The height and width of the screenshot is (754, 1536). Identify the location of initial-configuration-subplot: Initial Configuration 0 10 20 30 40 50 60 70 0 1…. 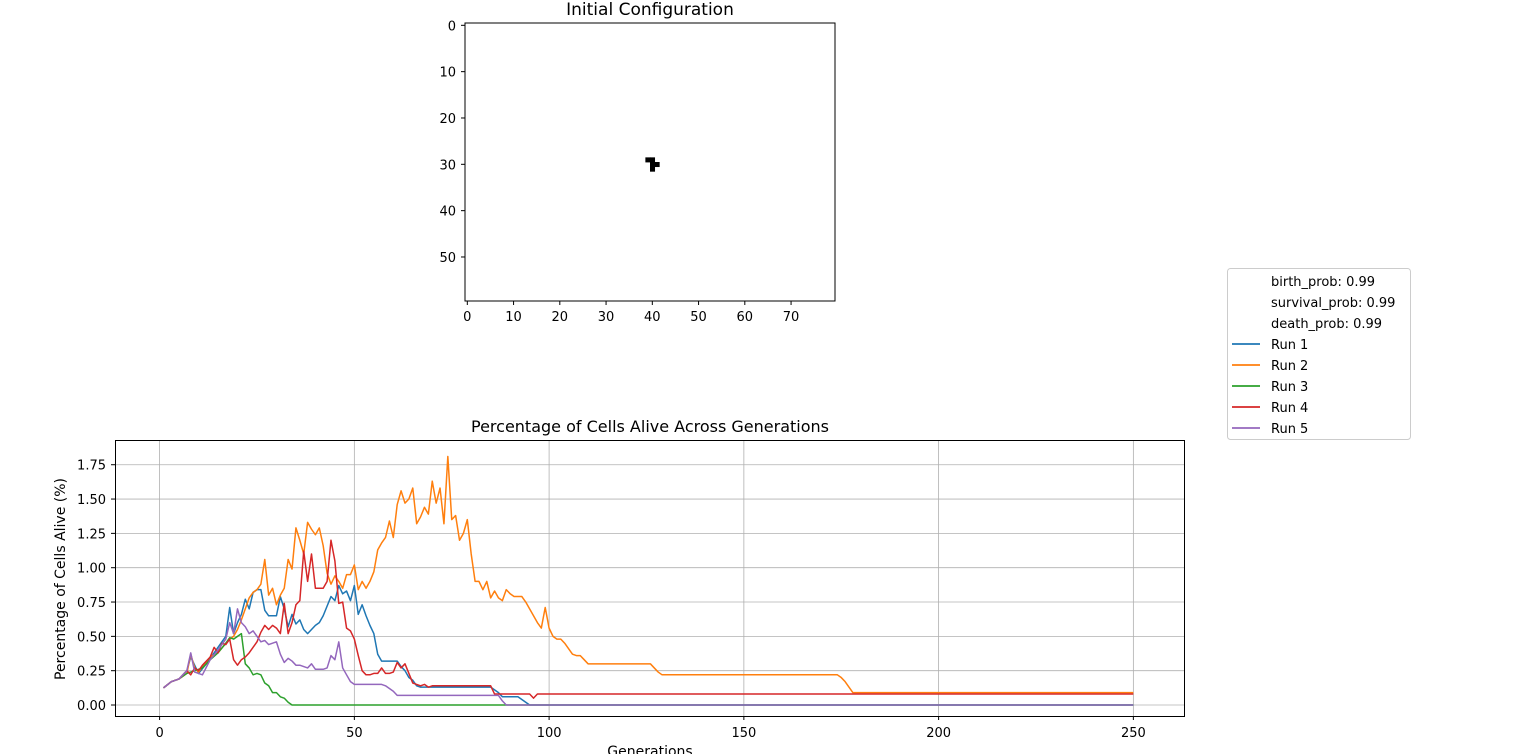
(637, 162).